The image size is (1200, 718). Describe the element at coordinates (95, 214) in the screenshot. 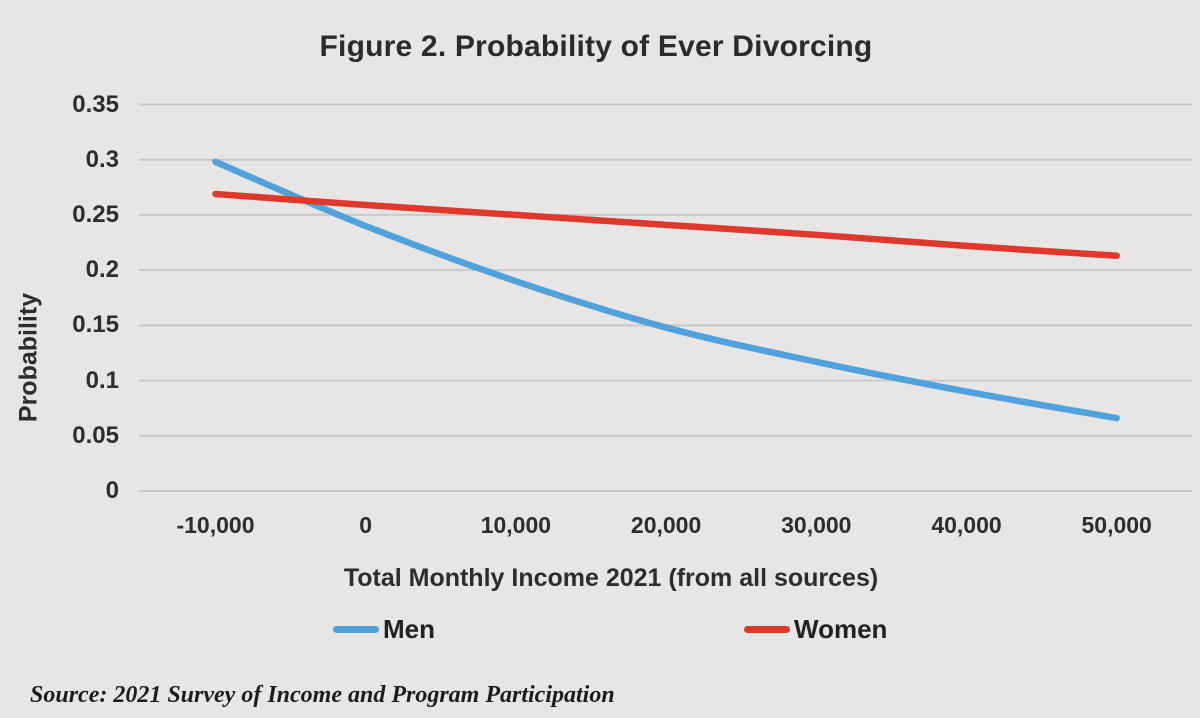

I see `y-tick-label: 0.25` at that location.